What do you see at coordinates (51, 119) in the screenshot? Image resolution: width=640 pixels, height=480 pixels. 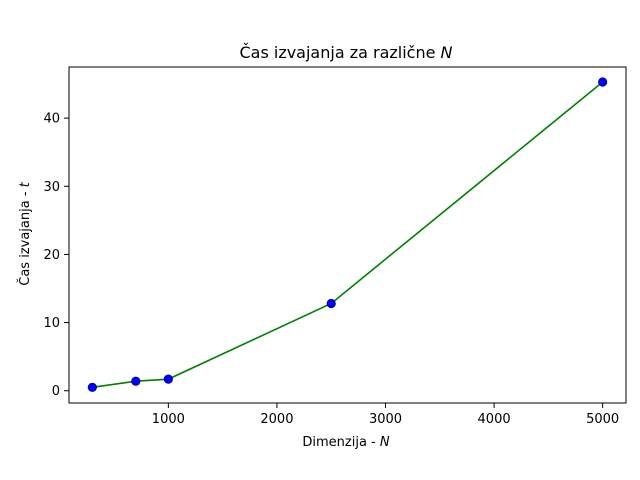 I see `y-tick-label: 40` at bounding box center [51, 119].